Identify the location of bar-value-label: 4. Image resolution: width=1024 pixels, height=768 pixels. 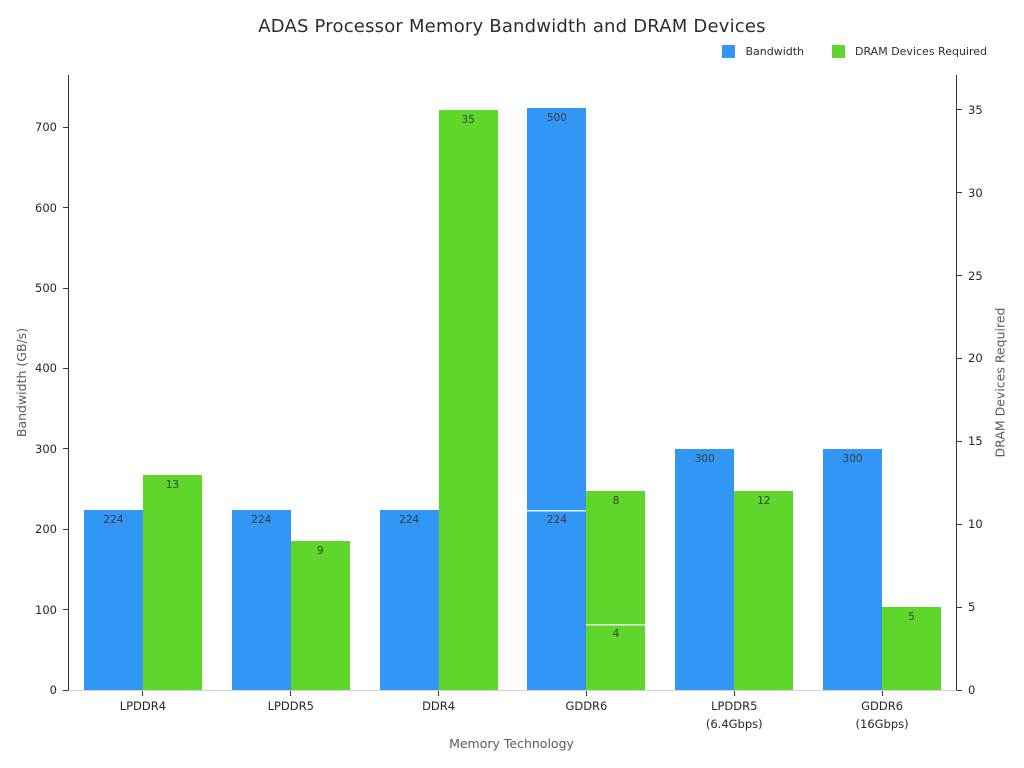
(616, 633).